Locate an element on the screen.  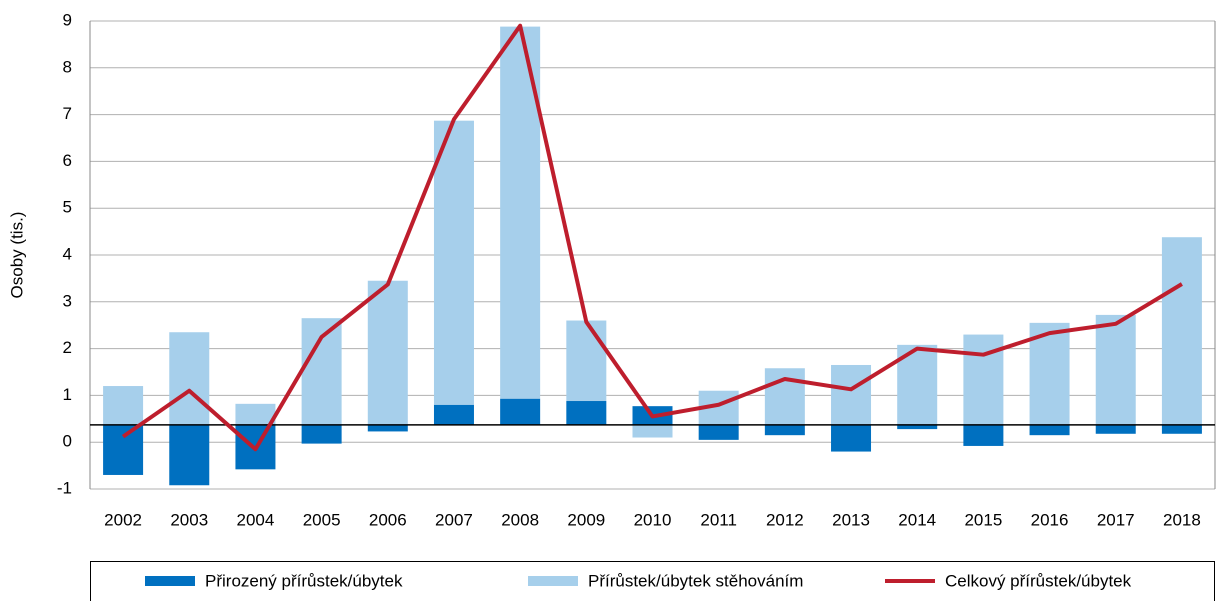
x-tick-label: 2008 is located at coordinates (520, 519).